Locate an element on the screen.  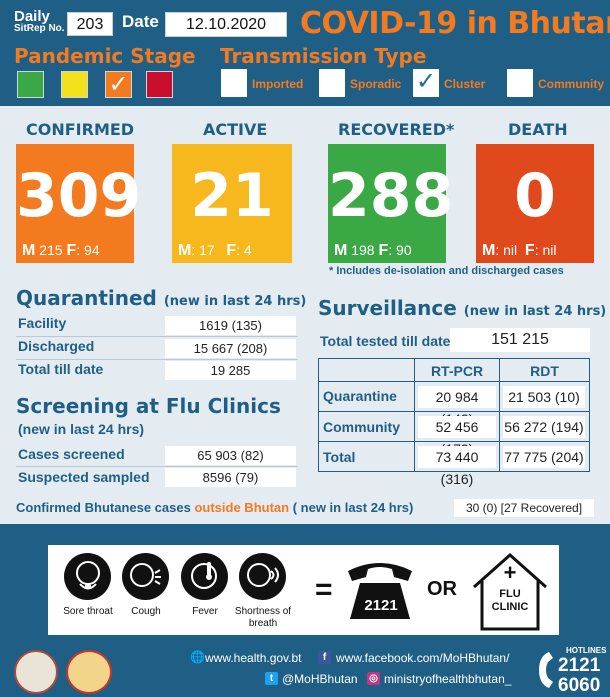
or-label: OR is located at coordinates (442, 589).